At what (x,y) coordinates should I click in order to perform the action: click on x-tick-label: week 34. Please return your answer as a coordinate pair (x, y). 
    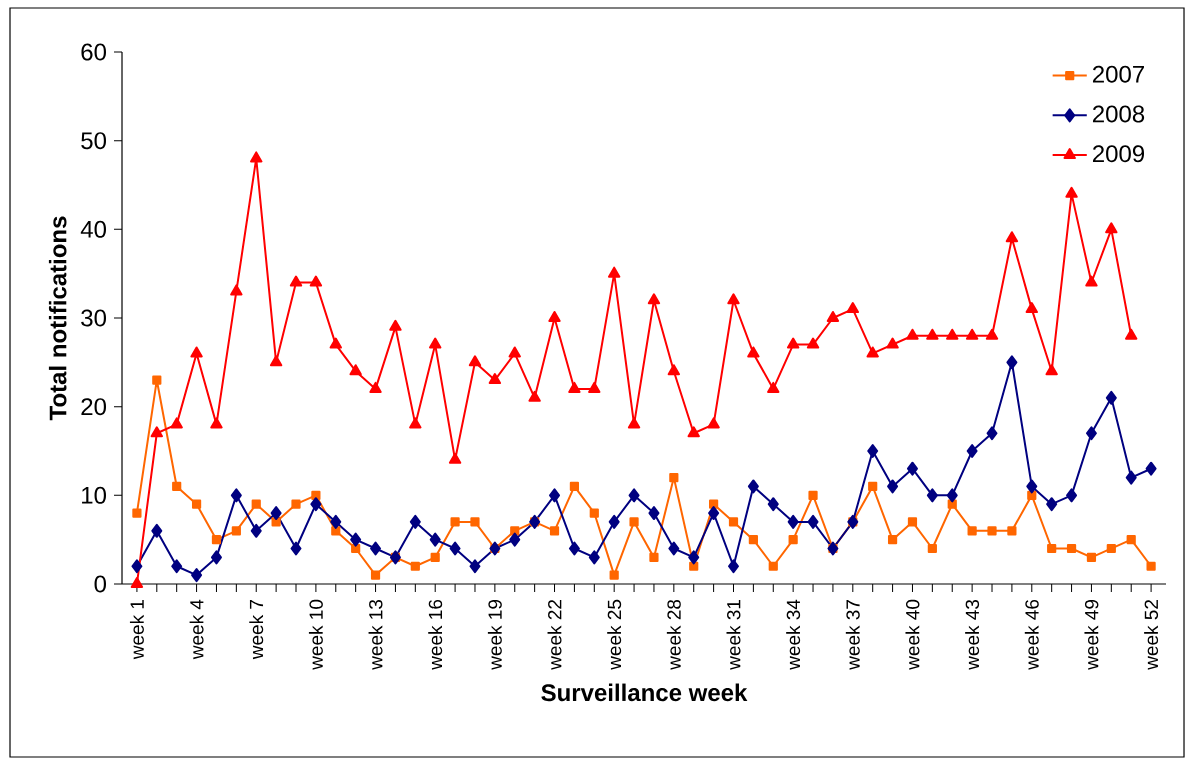
    Looking at the image, I should click on (793, 634).